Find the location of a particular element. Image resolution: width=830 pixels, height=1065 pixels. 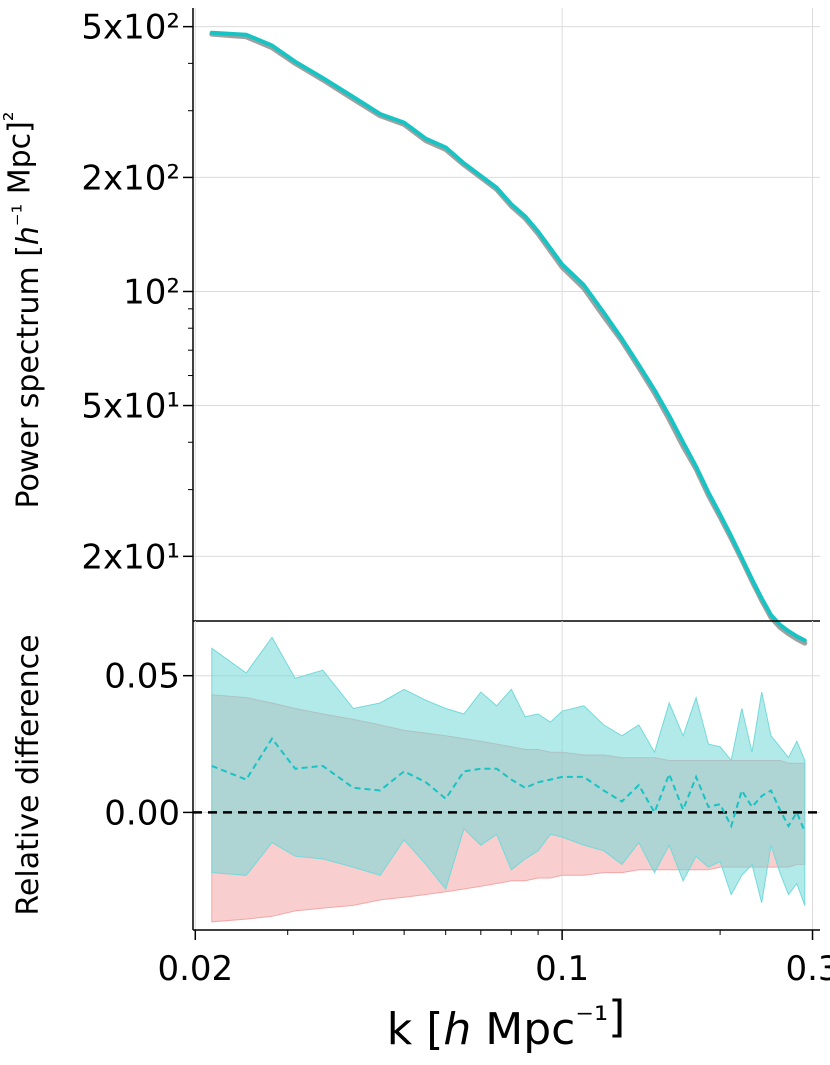

x-axis-label: k [h Mpc⁻¹] is located at coordinates (506, 1023).